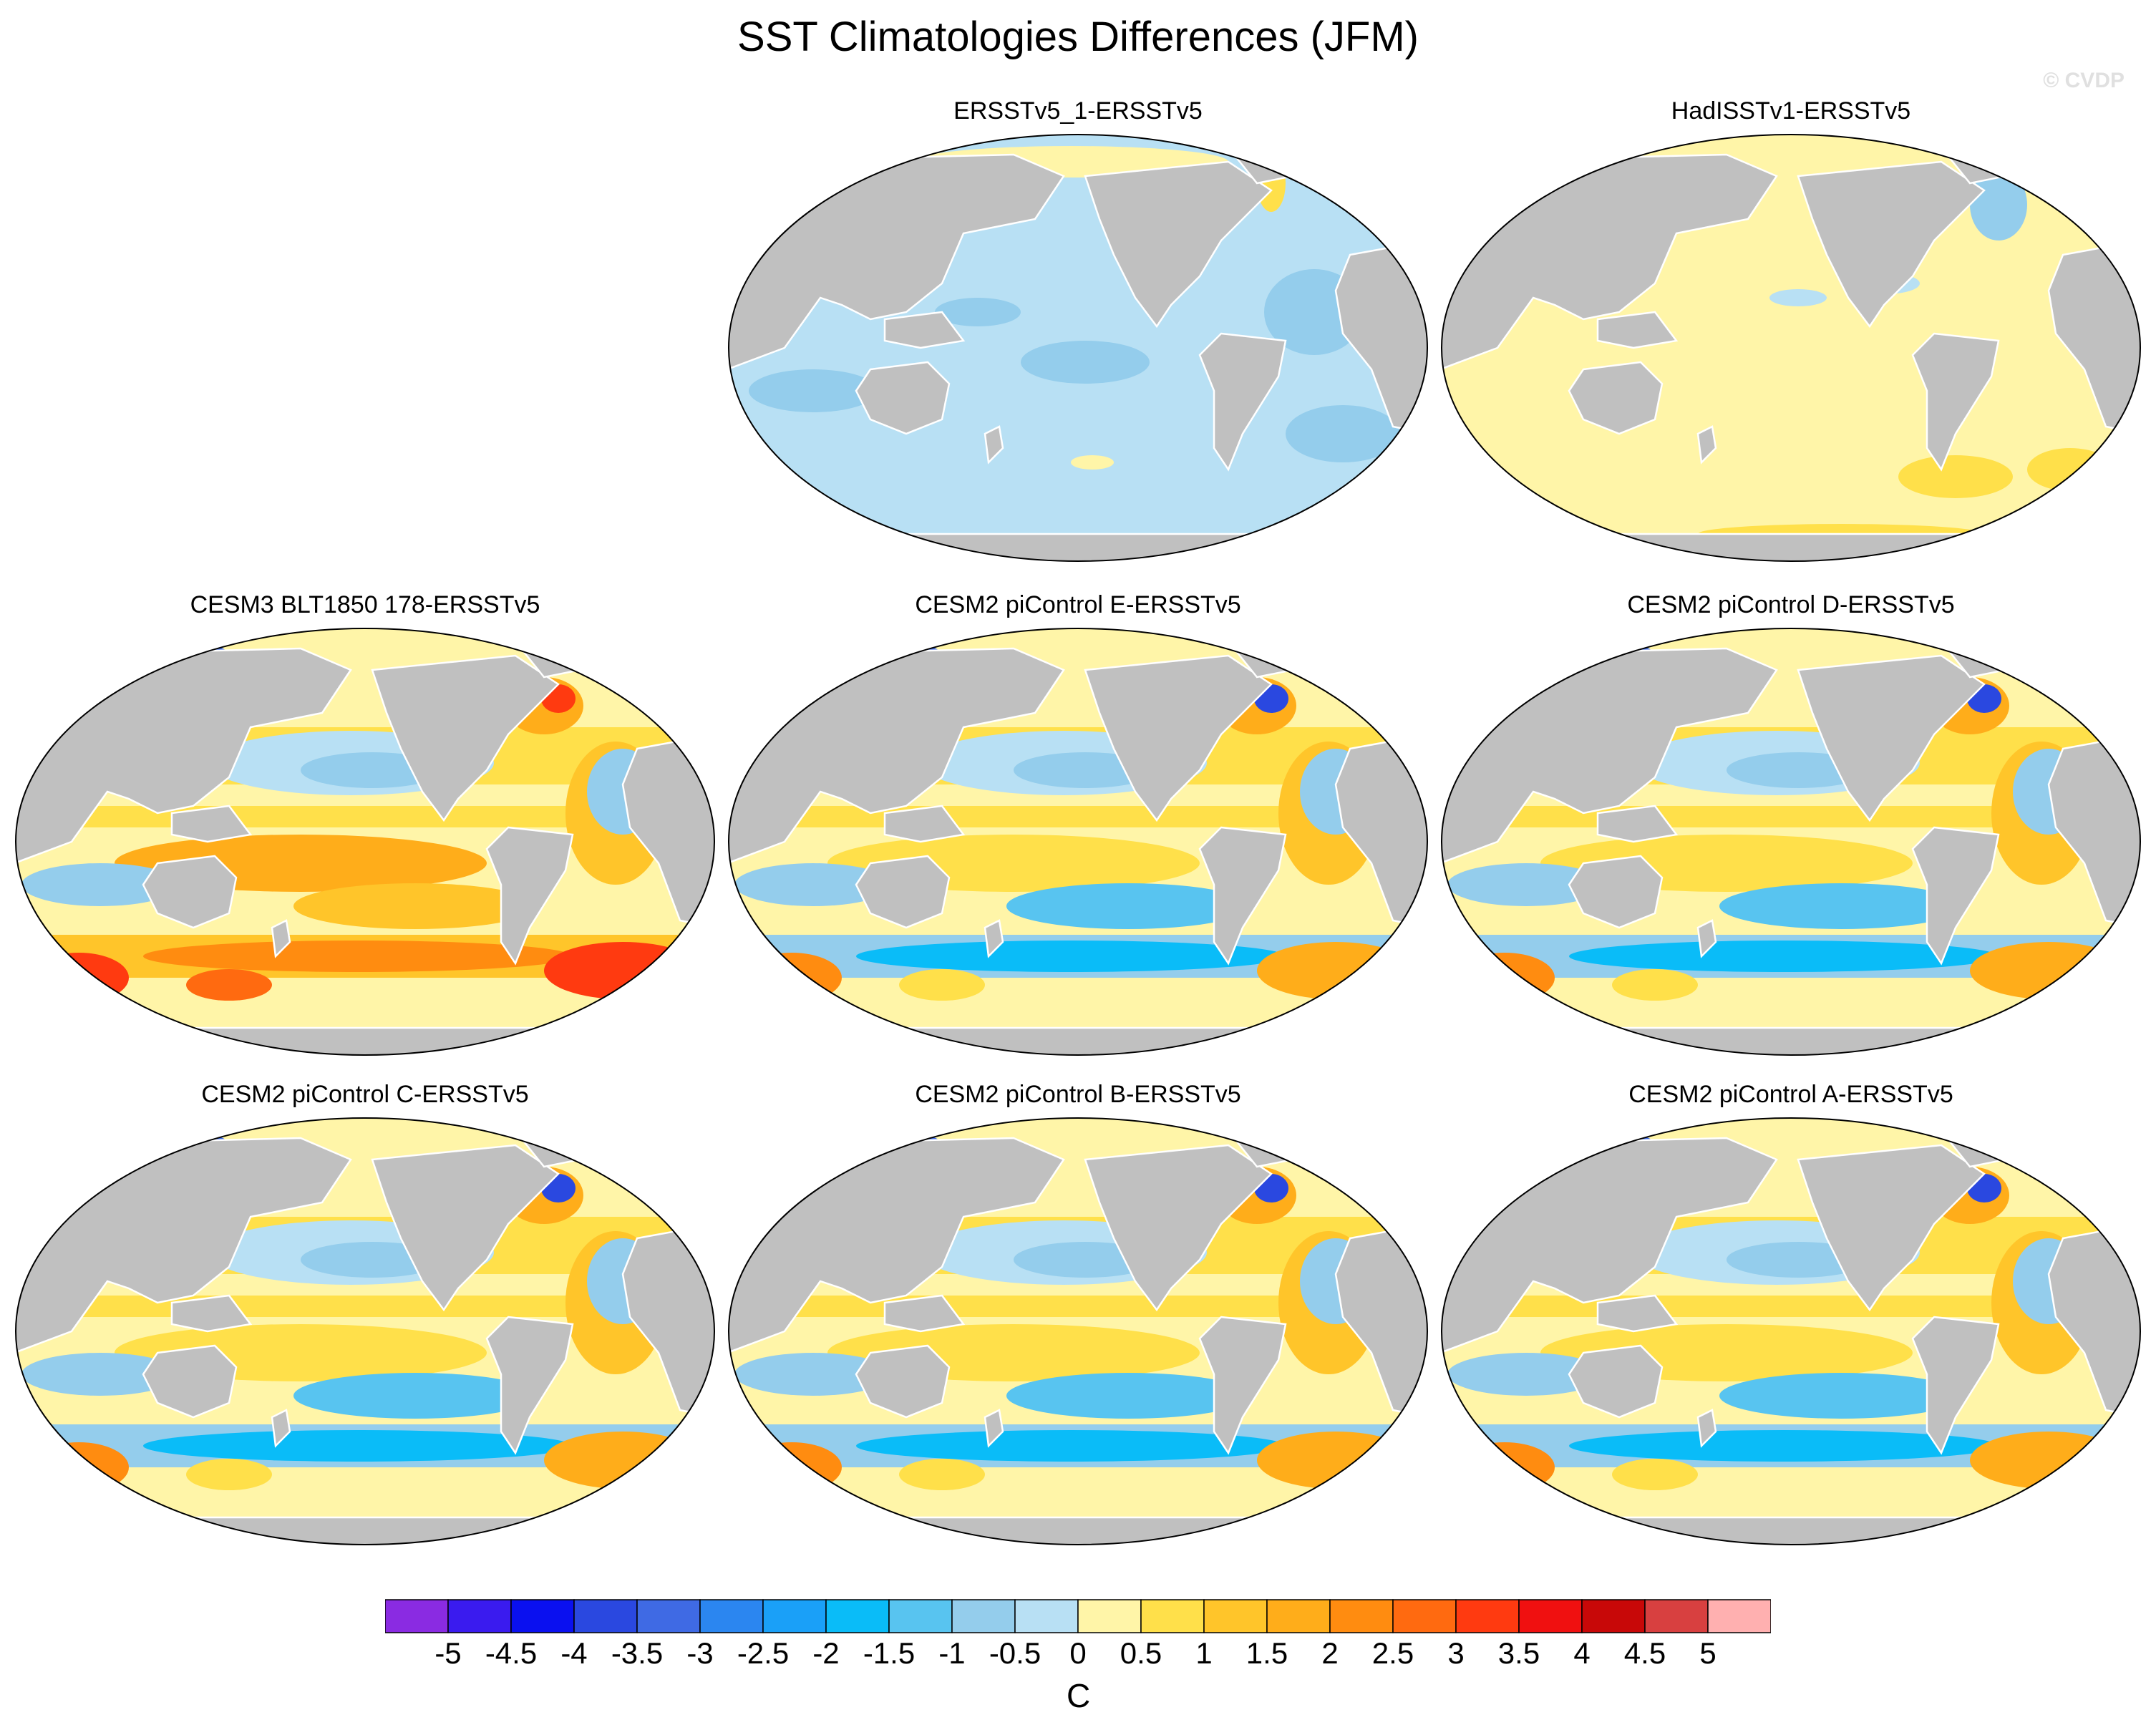 Image resolution: width=2156 pixels, height=1730 pixels. What do you see at coordinates (1330, 1653) in the screenshot?
I see `colorbar-tick-label: 2` at bounding box center [1330, 1653].